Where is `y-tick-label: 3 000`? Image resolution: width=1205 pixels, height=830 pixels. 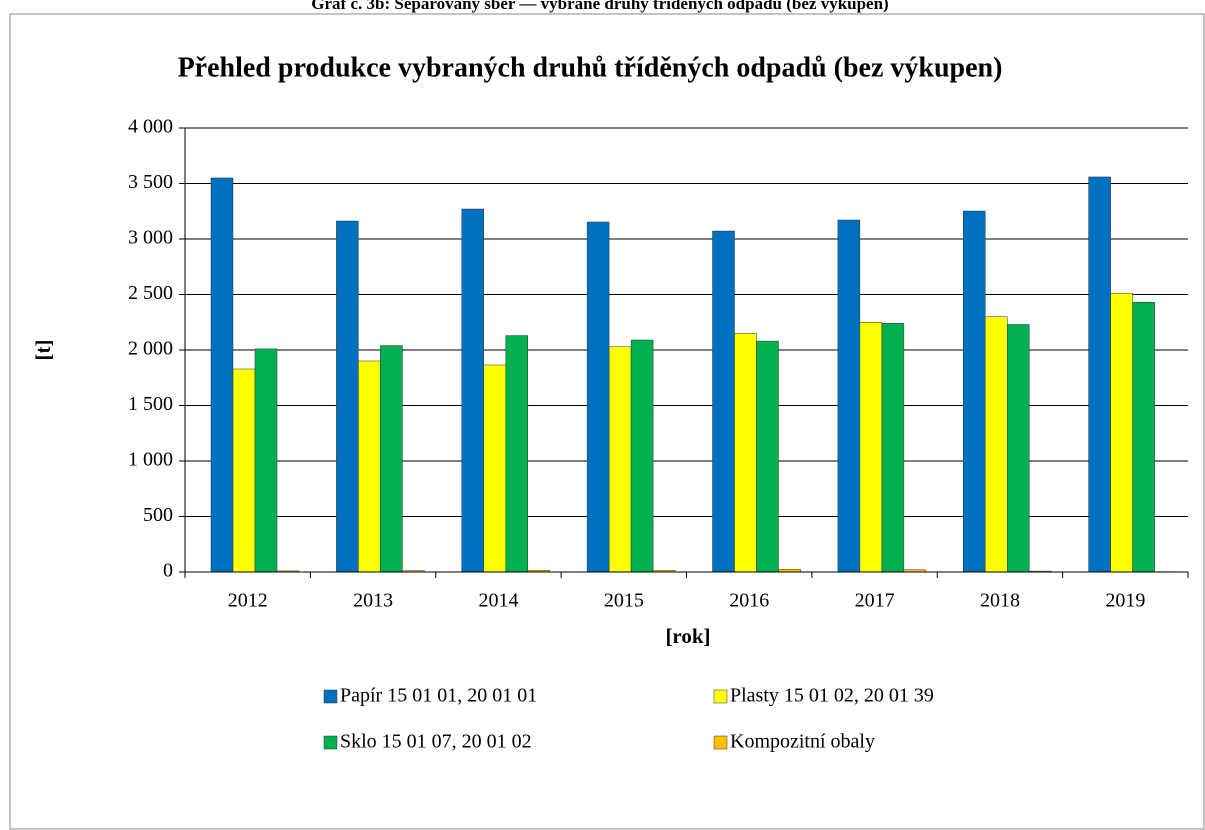 y-tick-label: 3 000 is located at coordinates (150, 238).